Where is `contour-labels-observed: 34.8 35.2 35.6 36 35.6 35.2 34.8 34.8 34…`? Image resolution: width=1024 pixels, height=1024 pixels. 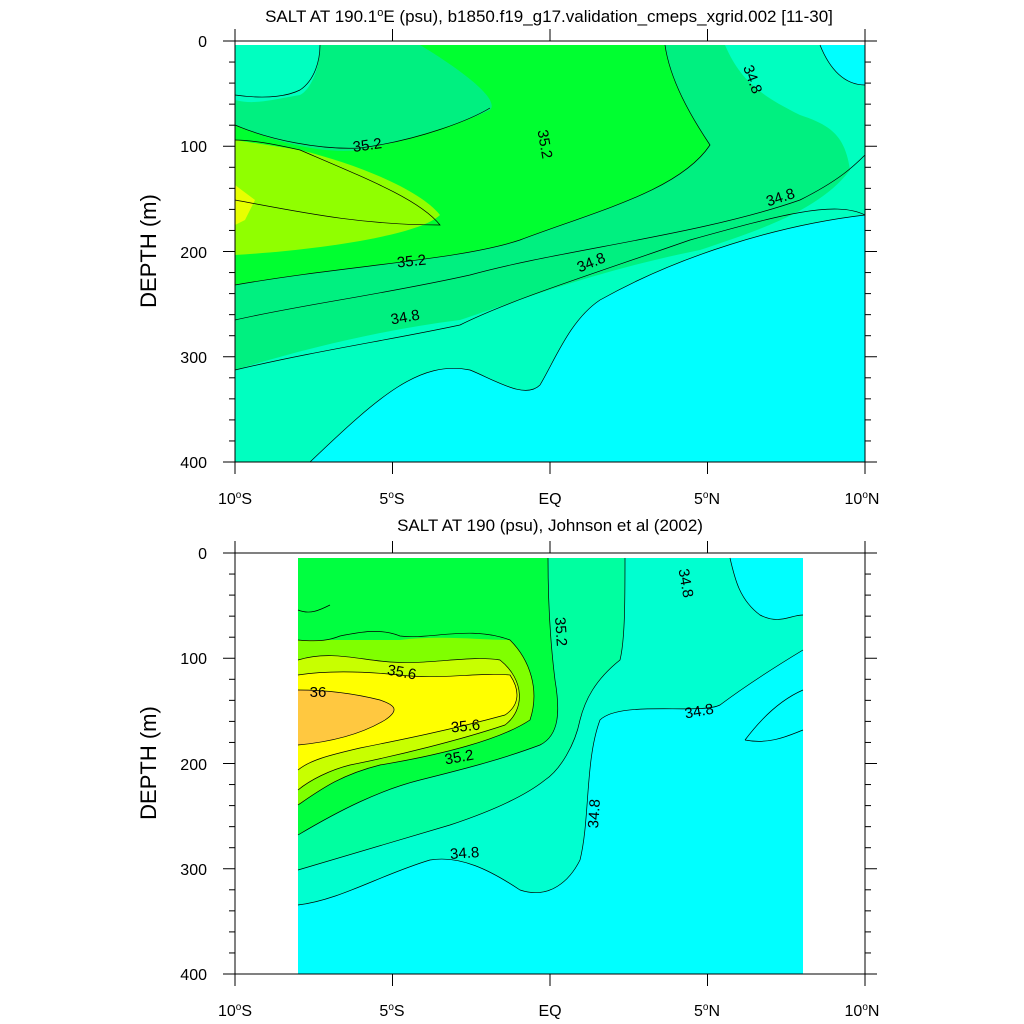
contour-labels-observed: 34.8 35.2 35.6 36 35.6 35.2 34.8 34.8 34… is located at coordinates (512, 715).